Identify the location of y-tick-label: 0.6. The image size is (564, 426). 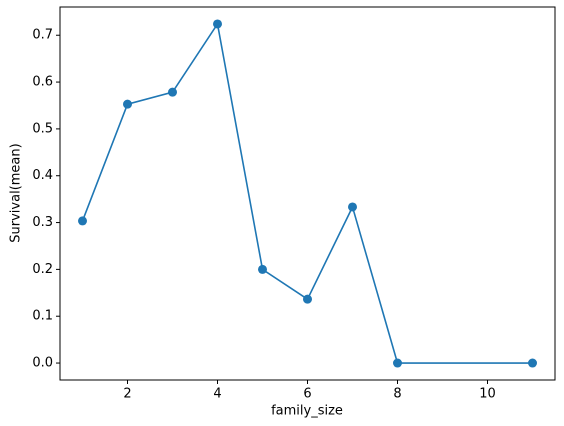
(42, 82).